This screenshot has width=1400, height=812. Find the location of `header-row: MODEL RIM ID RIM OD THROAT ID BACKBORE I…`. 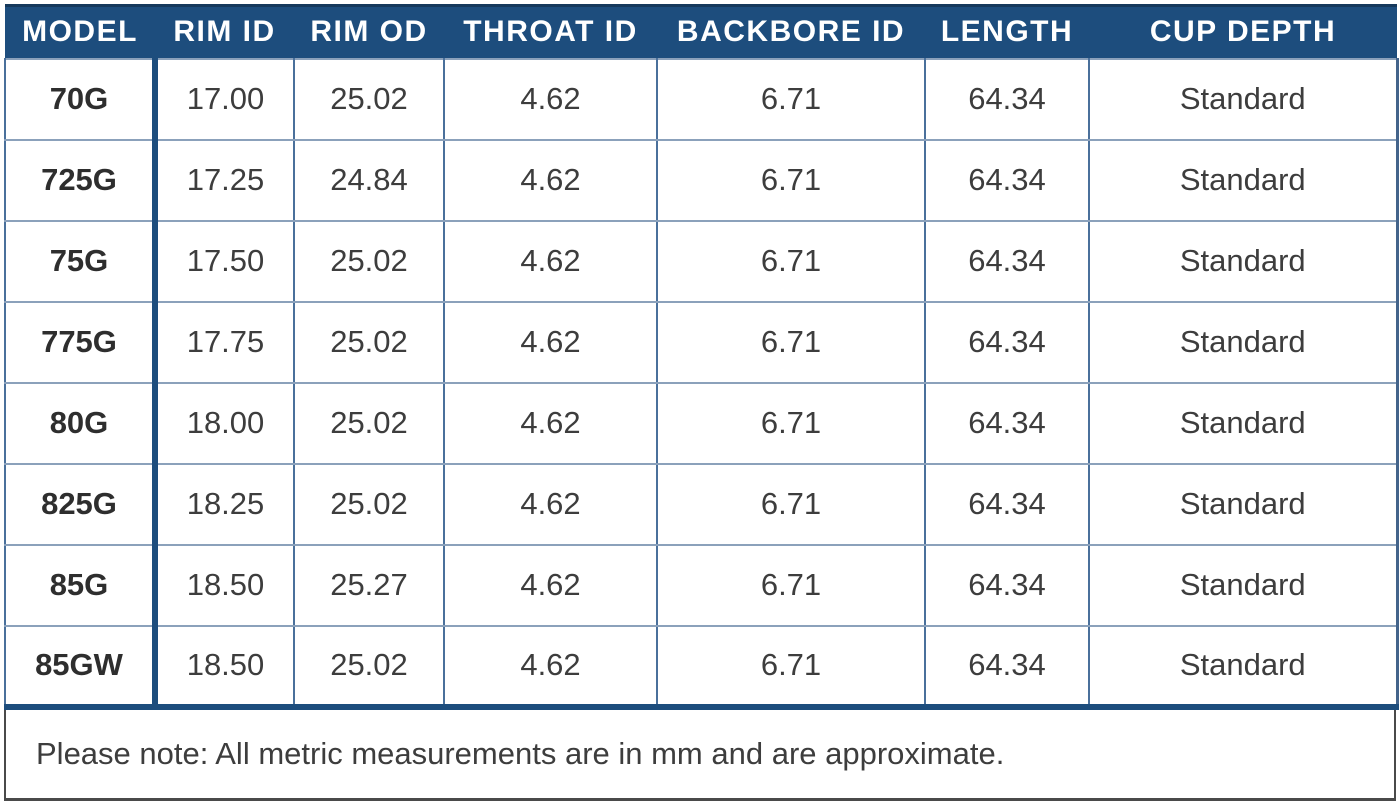

header-row: MODEL RIM ID RIM OD THROAT ID BACKBORE I… is located at coordinates (701, 31).